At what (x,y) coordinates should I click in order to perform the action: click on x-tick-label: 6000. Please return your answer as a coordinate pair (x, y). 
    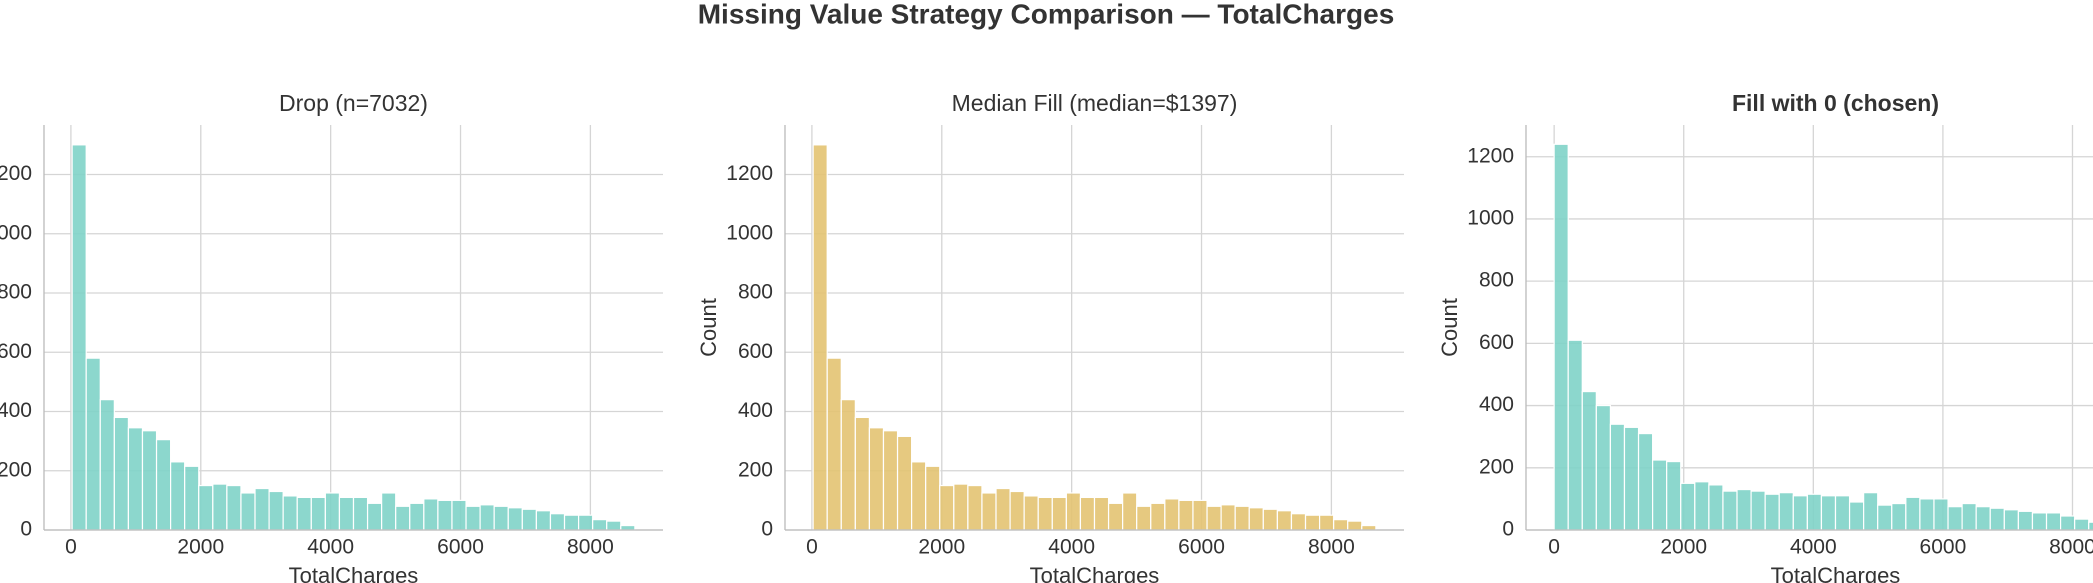
    Looking at the image, I should click on (1943, 547).